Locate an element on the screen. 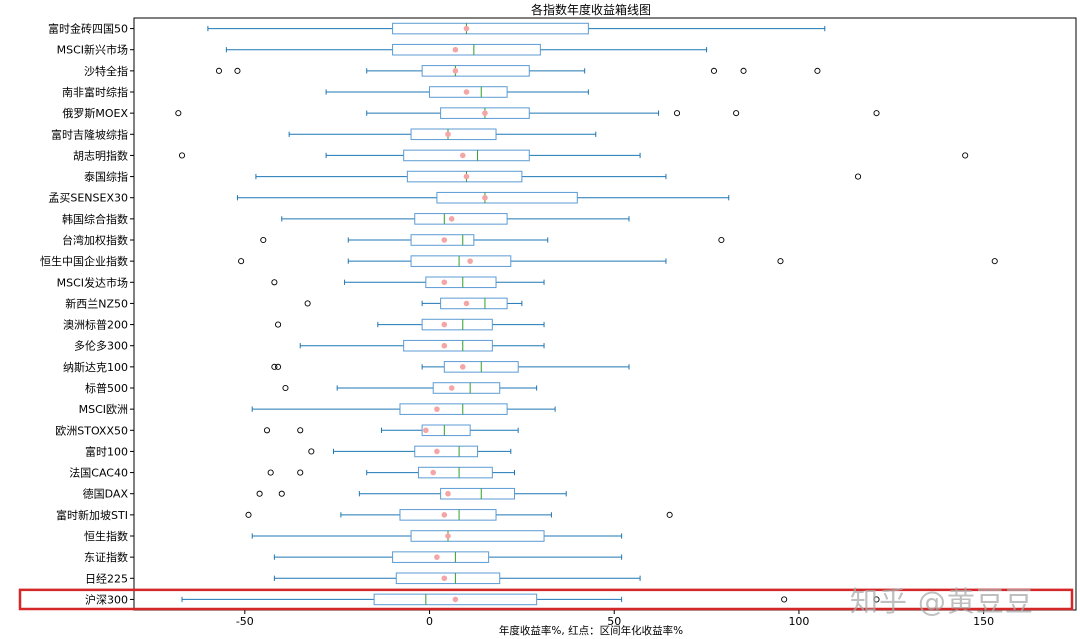 This screenshot has height=639, width=1080. y-tick-label: 泰国综指 is located at coordinates (106, 177).